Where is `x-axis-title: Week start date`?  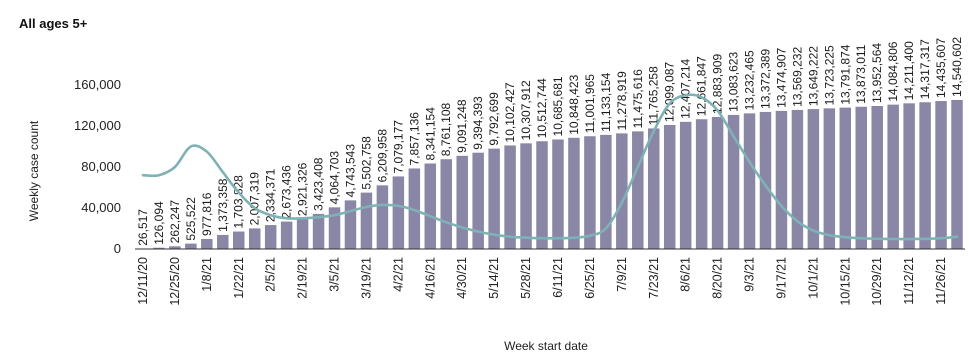 x-axis-title: Week start date is located at coordinates (546, 346).